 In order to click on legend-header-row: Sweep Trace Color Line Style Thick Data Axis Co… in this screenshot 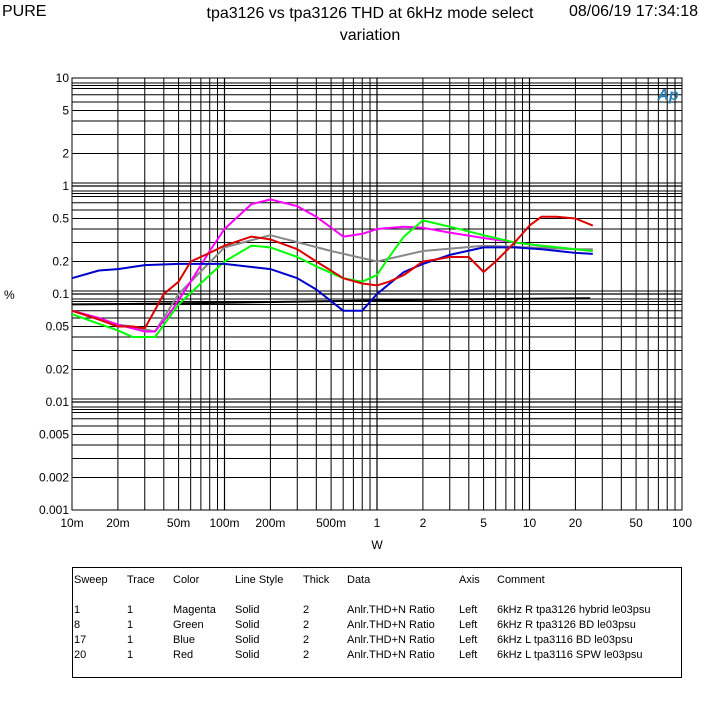, I will do `click(377, 581)`.